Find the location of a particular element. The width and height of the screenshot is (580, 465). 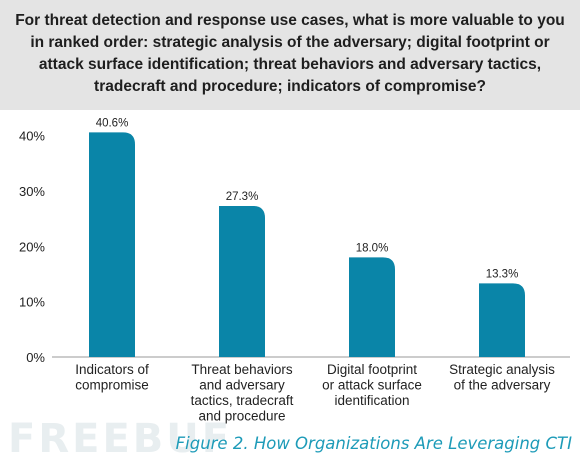

category-label: Threat behaviors is located at coordinates (242, 369).